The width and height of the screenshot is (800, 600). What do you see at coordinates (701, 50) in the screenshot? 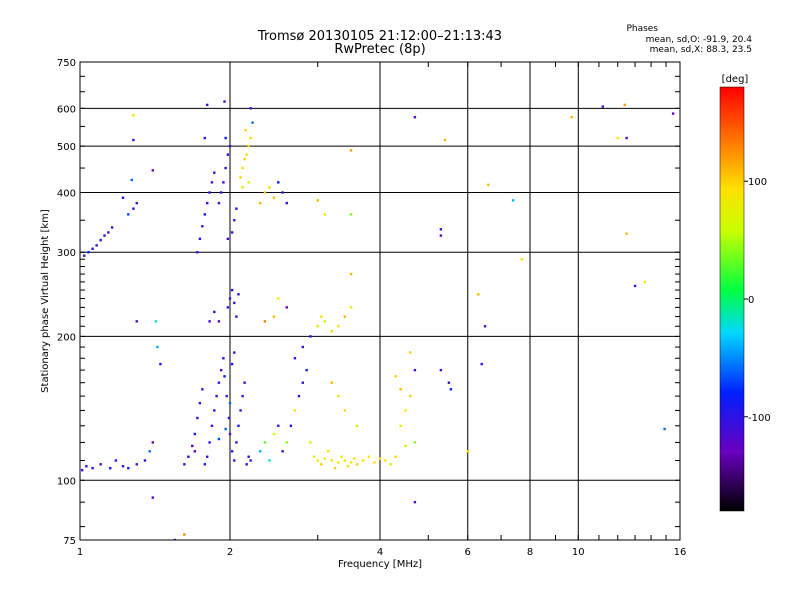
I see `stats-x-mode: mean, sd,X: 88.3, 23.5` at bounding box center [701, 50].